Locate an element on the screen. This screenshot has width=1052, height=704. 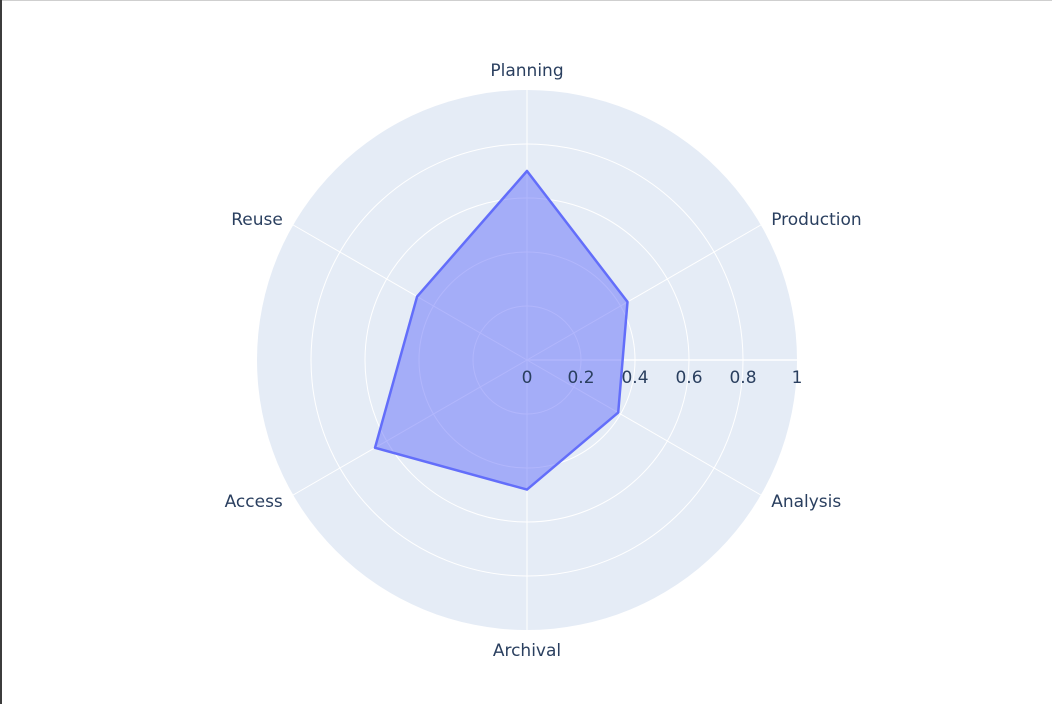
radial-tick-label-5: 1 is located at coordinates (797, 378).